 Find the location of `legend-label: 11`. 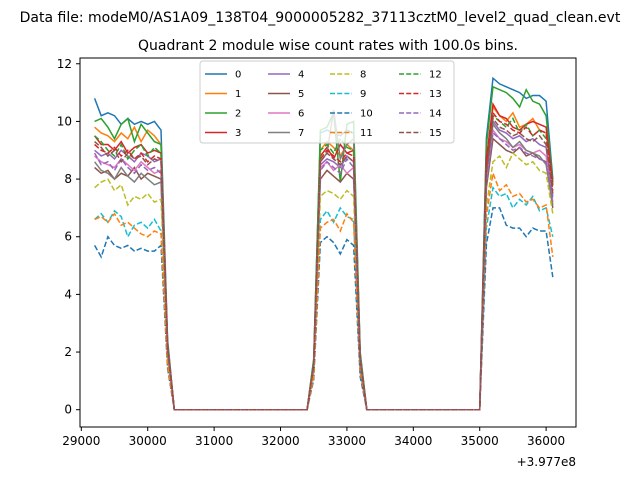

legend-label: 11 is located at coordinates (366, 133).